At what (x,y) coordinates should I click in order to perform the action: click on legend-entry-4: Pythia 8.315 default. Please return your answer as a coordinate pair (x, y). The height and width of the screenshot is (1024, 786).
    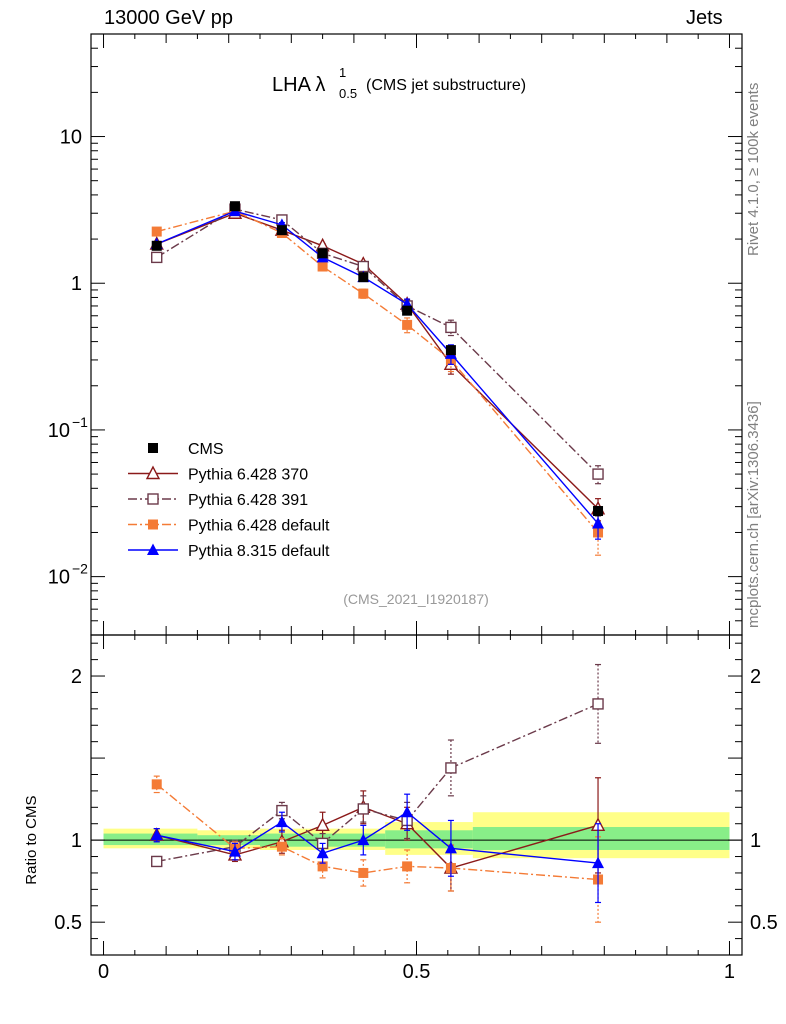
    Looking at the image, I should click on (229, 551).